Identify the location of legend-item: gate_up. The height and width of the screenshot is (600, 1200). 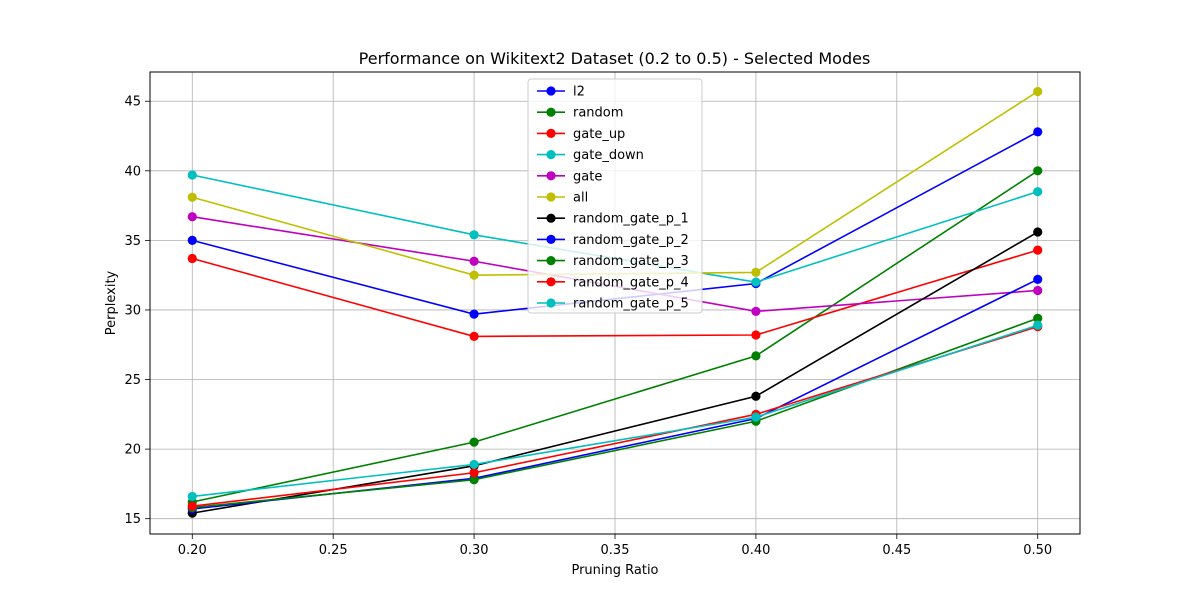
(581, 134).